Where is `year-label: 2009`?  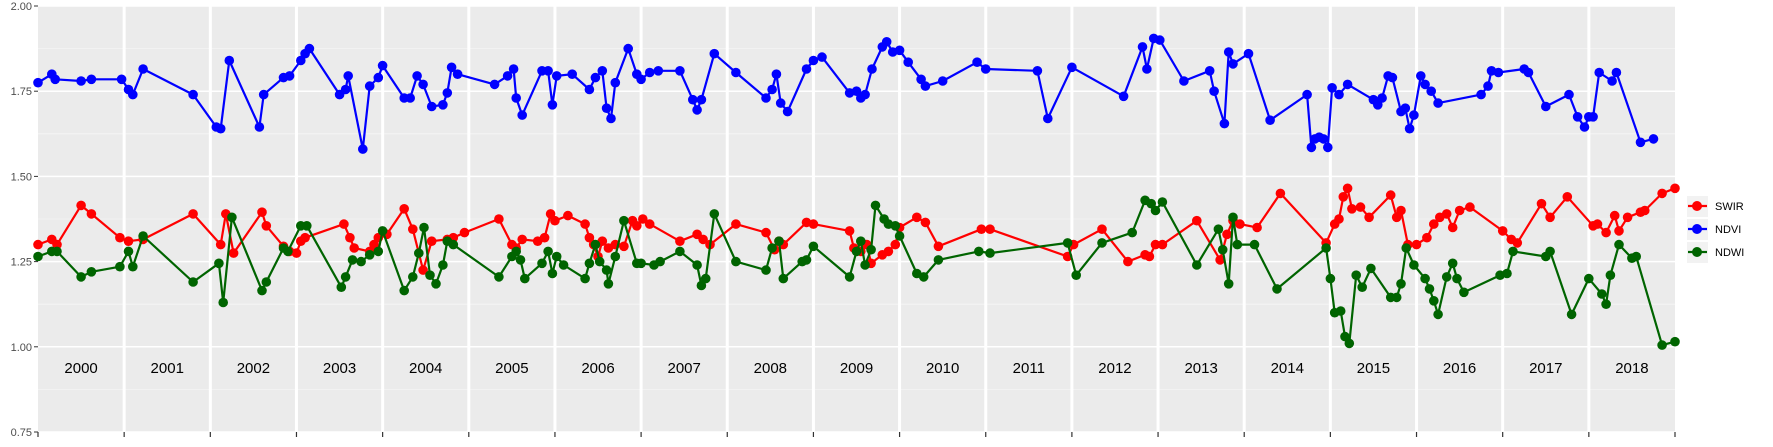
year-label: 2009 is located at coordinates (856, 368).